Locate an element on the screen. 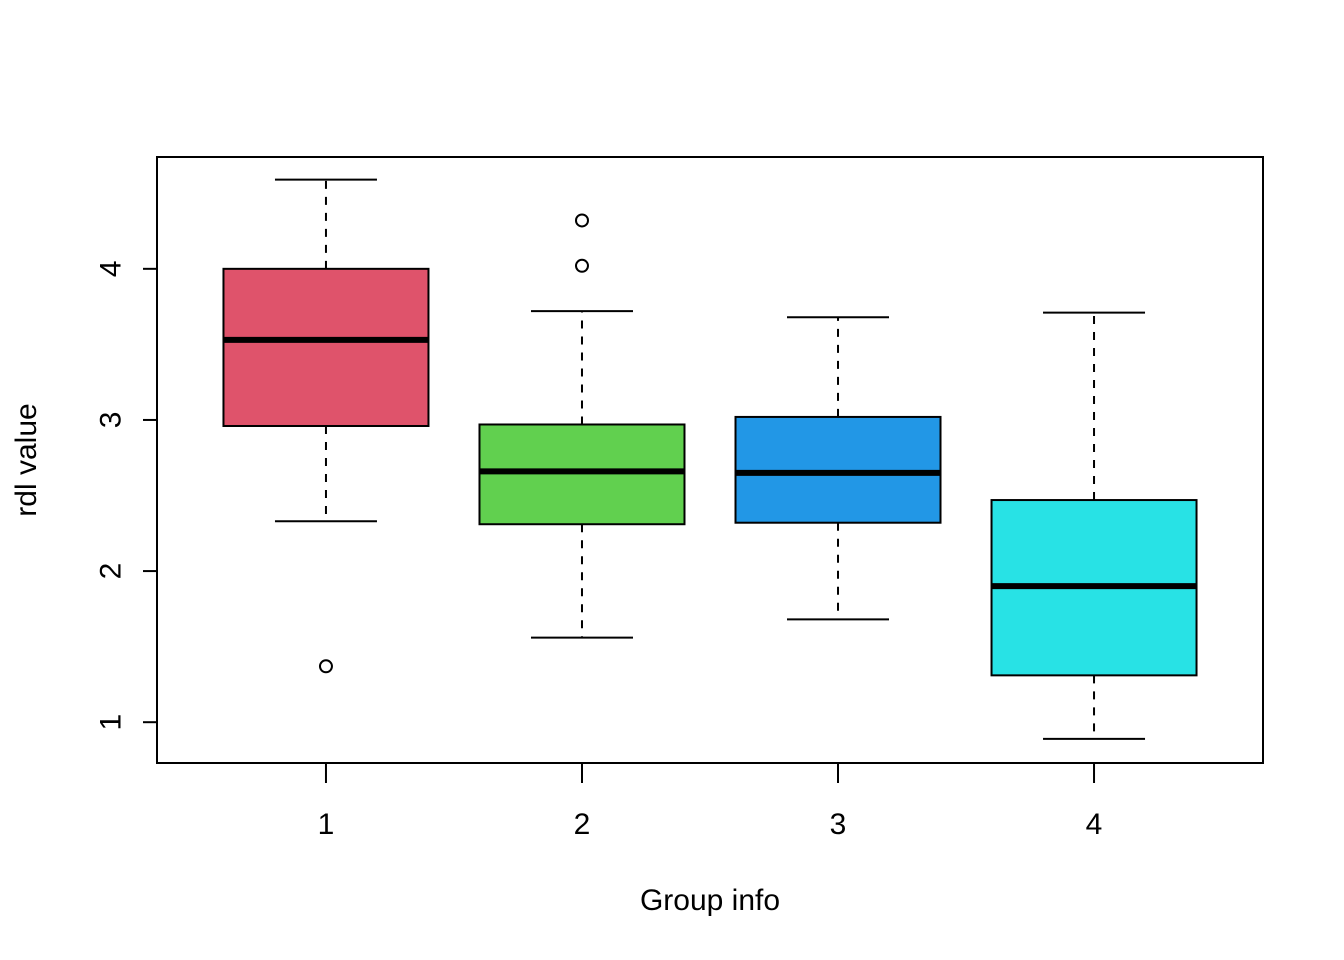 This screenshot has height=960, width=1344. x-axis: 1 2 3 4 is located at coordinates (710, 802).